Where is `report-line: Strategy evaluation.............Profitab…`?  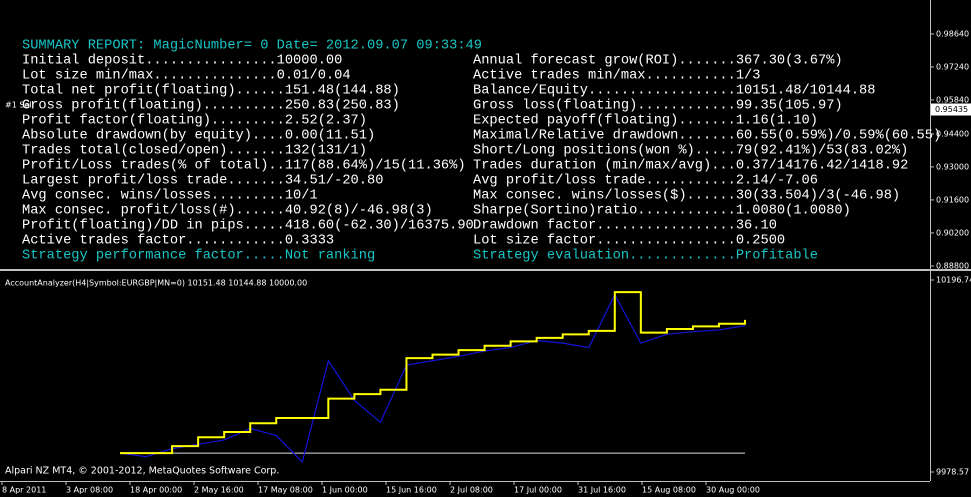
report-line: Strategy evaluation.............Profitab… is located at coordinates (645, 256).